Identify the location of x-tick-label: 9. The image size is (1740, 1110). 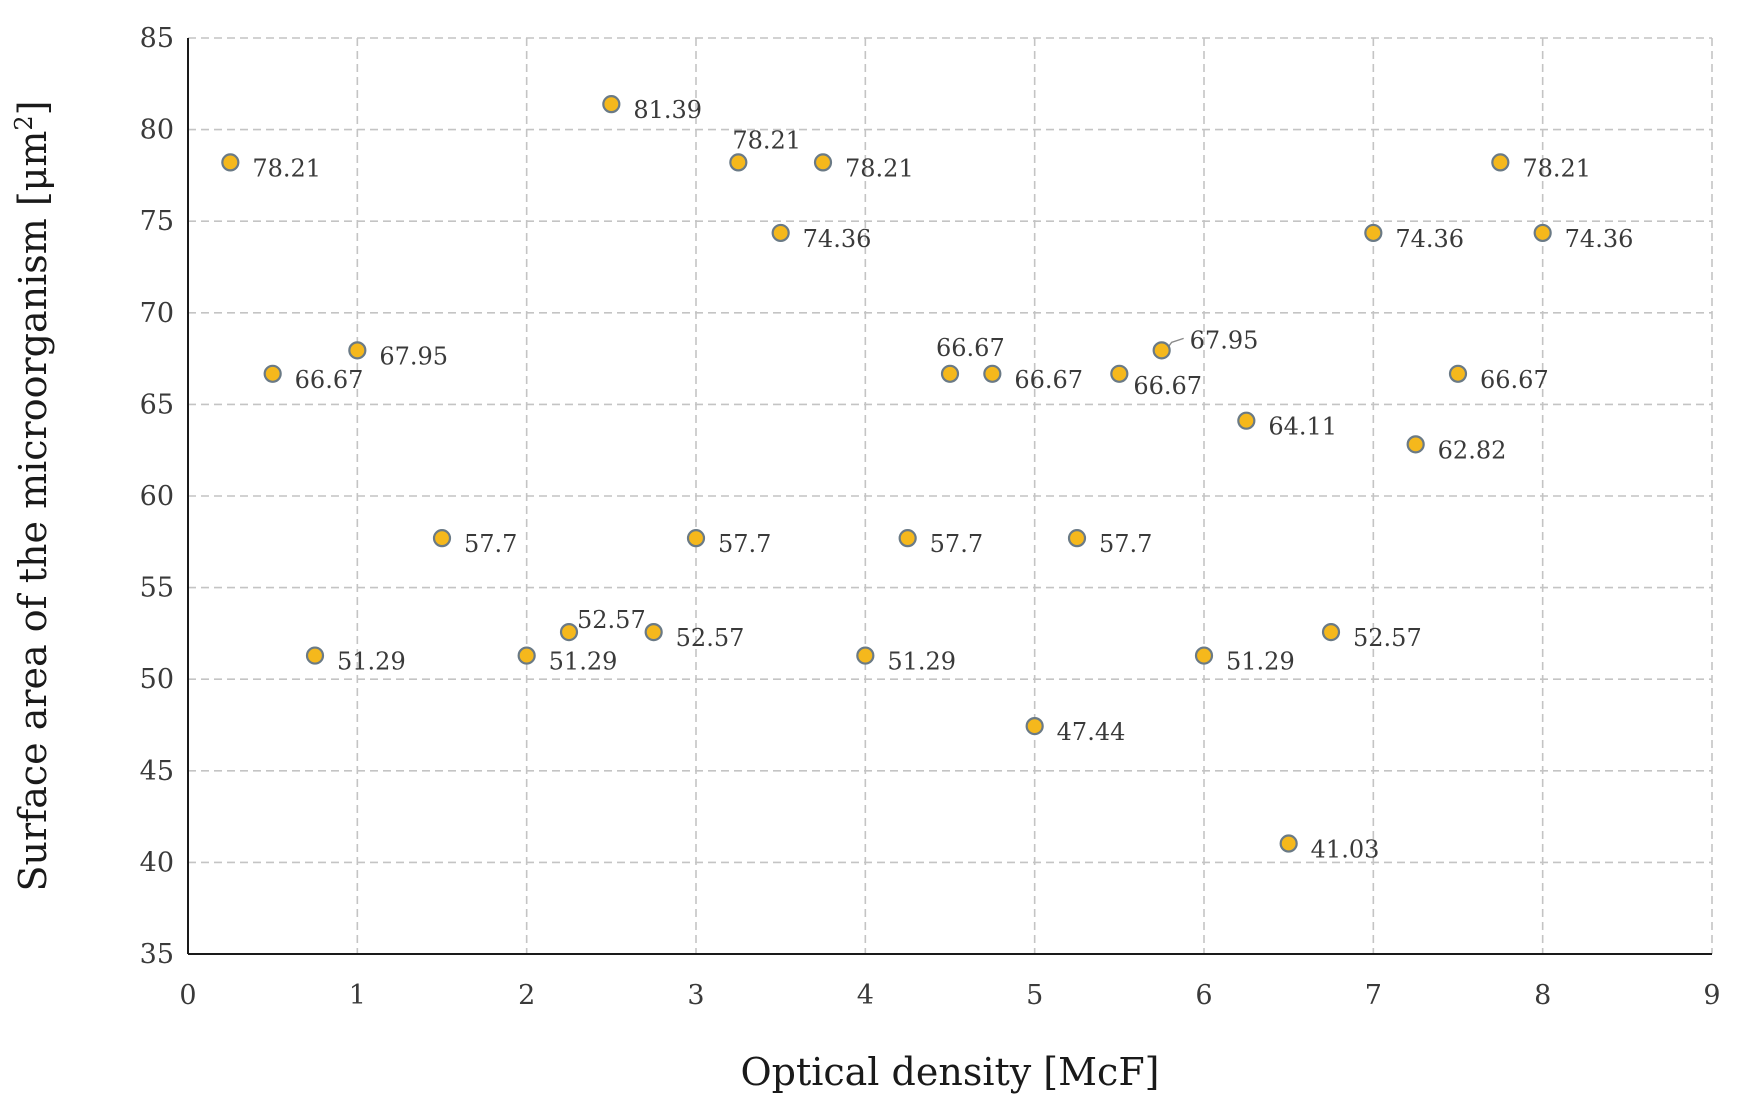
(1711, 995).